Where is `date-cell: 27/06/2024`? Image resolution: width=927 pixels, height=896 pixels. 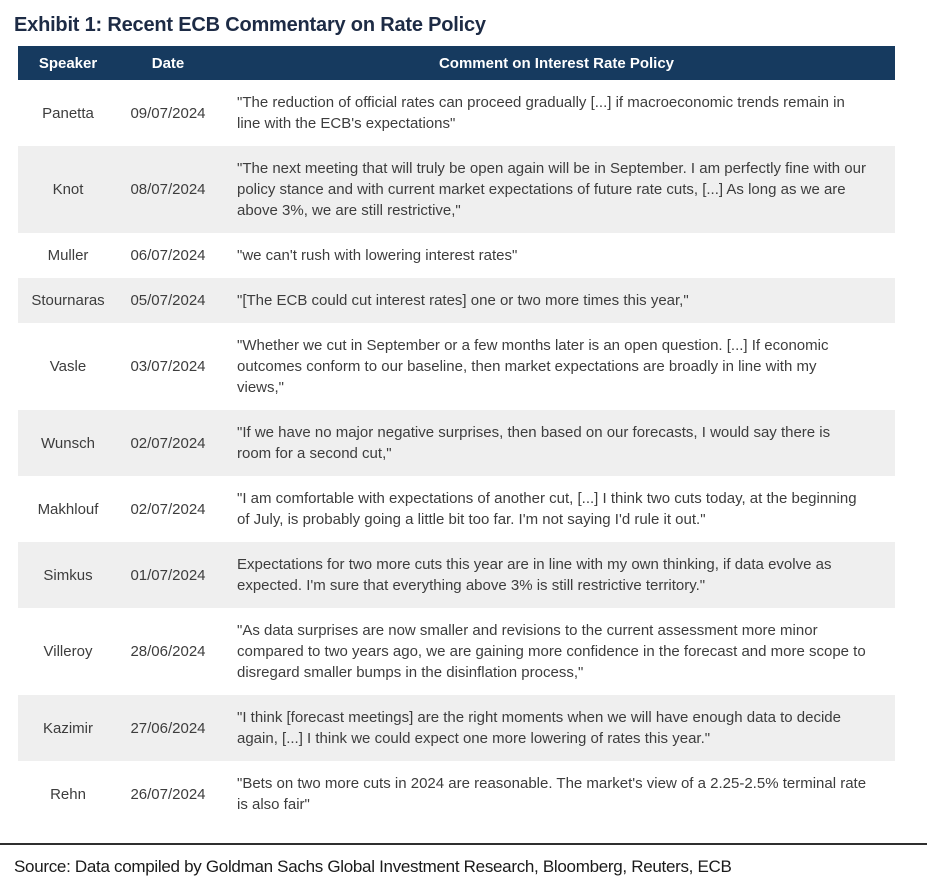
date-cell: 27/06/2024 is located at coordinates (168, 728).